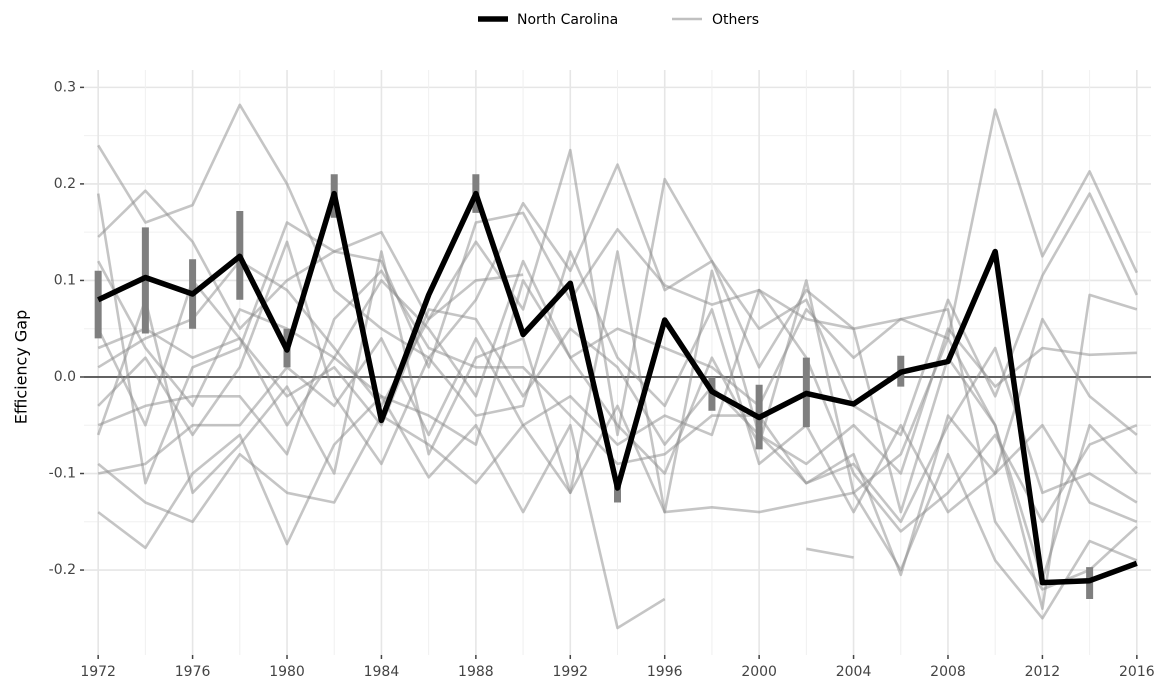 The image size is (1167, 687). Describe the element at coordinates (830, 553) in the screenshot. I see `other-line` at that location.